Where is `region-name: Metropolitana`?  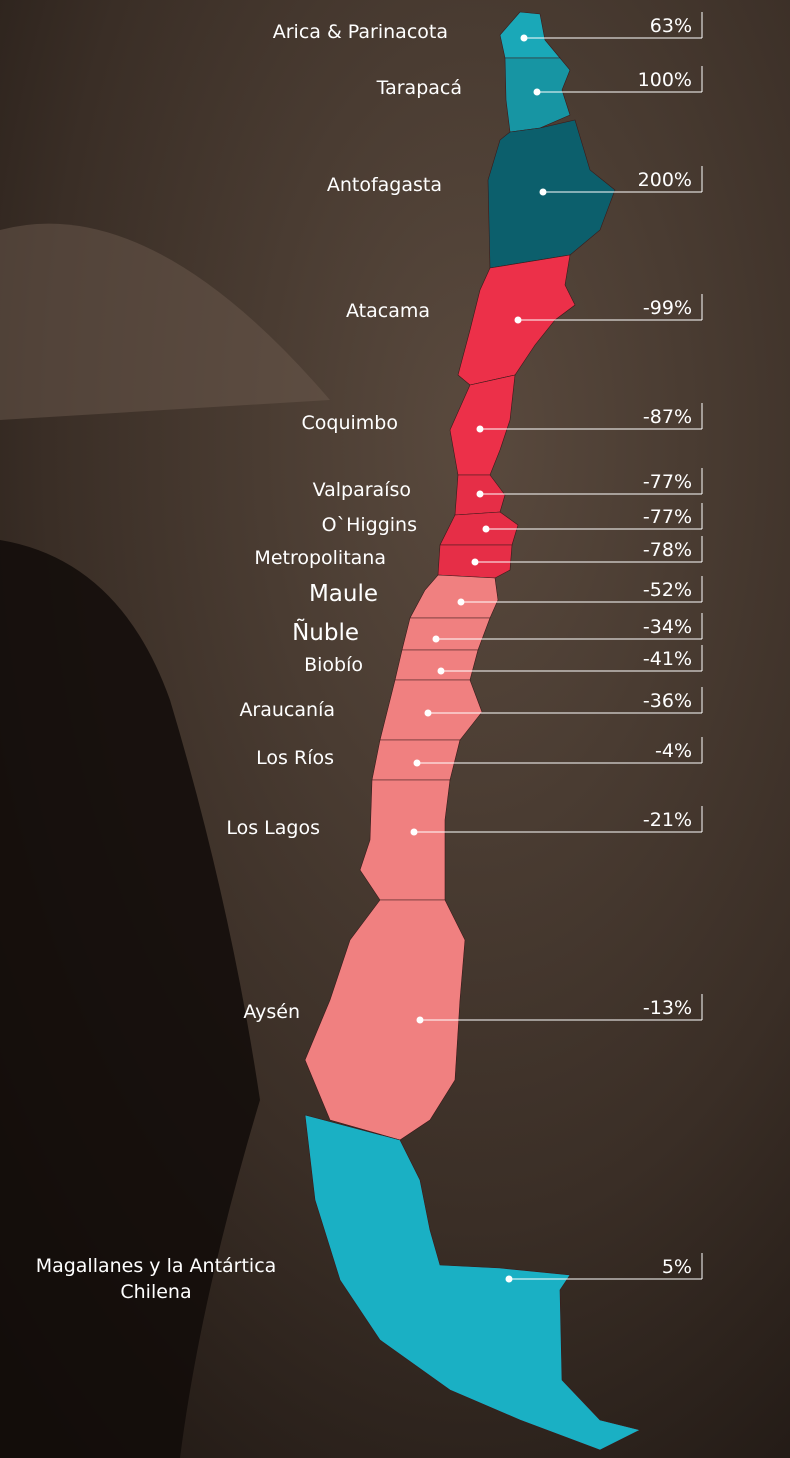 region-name: Metropolitana is located at coordinates (320, 558).